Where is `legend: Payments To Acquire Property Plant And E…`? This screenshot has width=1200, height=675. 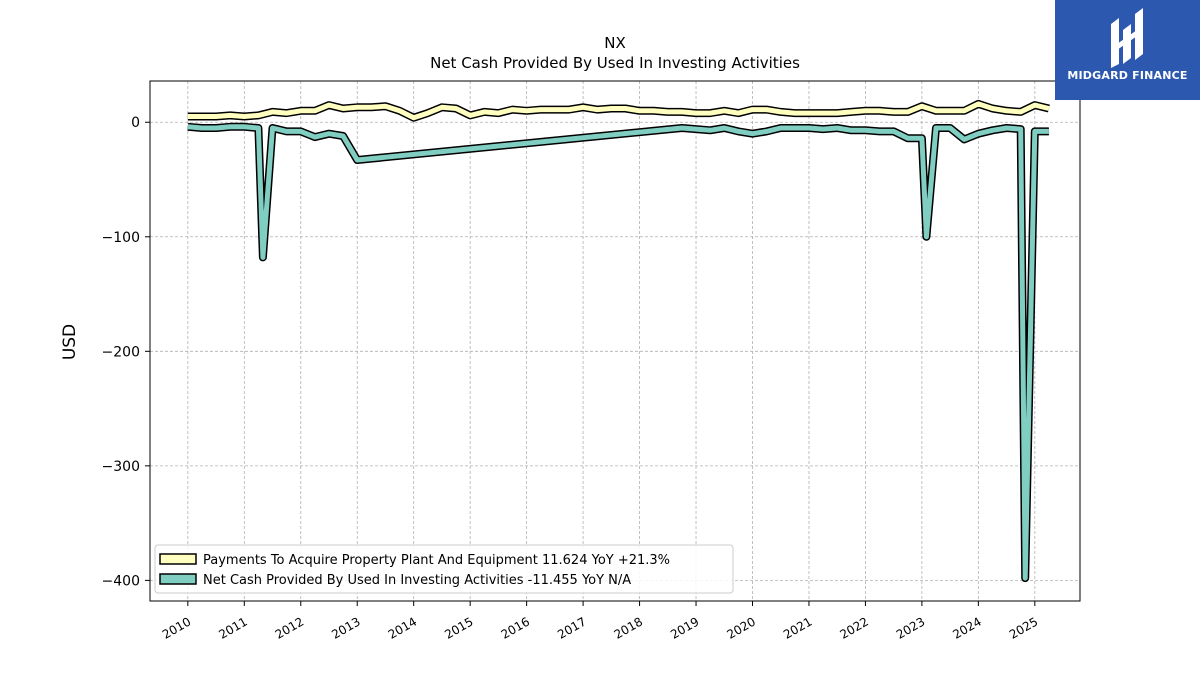
legend: Payments To Acquire Property Plant And E… is located at coordinates (444, 569).